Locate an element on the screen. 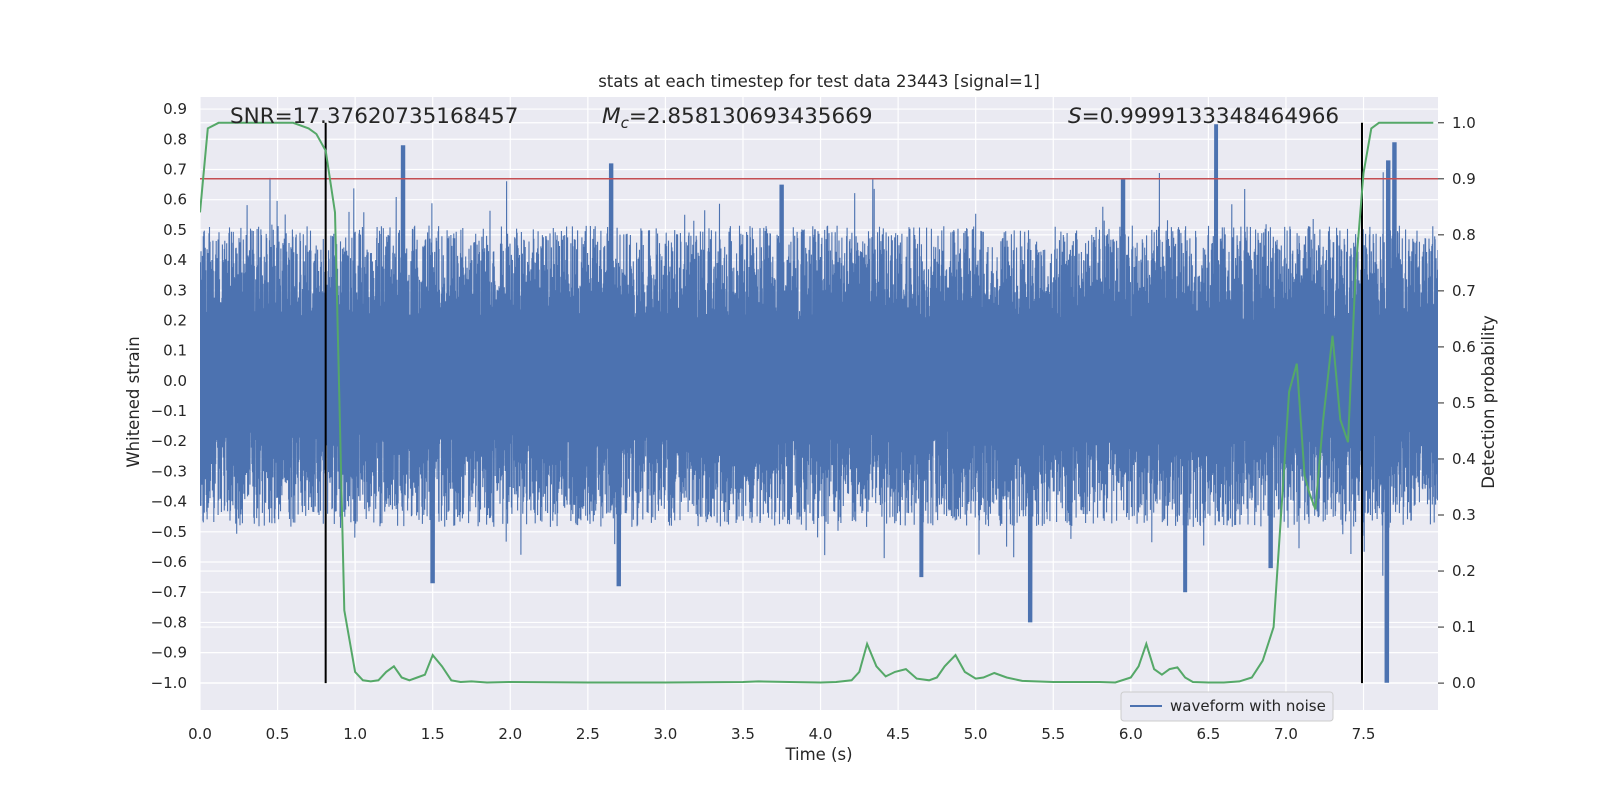  y-left-tick-label: 0.0 is located at coordinates (175, 381).